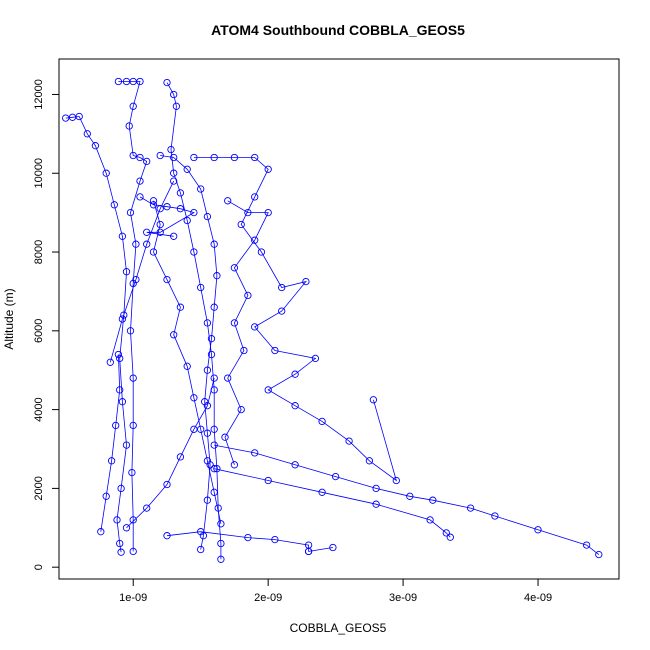  What do you see at coordinates (39, 94) in the screenshot?
I see `y-tick-label: 12000` at bounding box center [39, 94].